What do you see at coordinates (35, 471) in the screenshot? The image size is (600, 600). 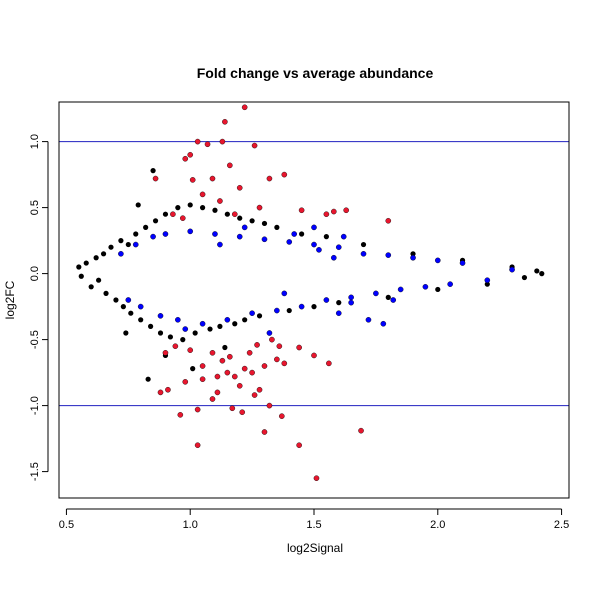 I see `y-tick-label-0: -1.5` at bounding box center [35, 471].